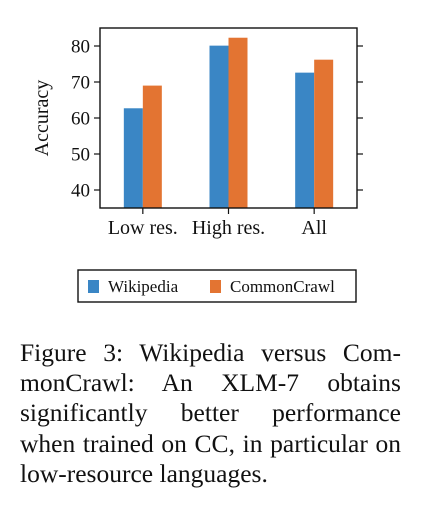  I want to click on legend-label-wikipedia: Wikipedia, so click(143, 286).